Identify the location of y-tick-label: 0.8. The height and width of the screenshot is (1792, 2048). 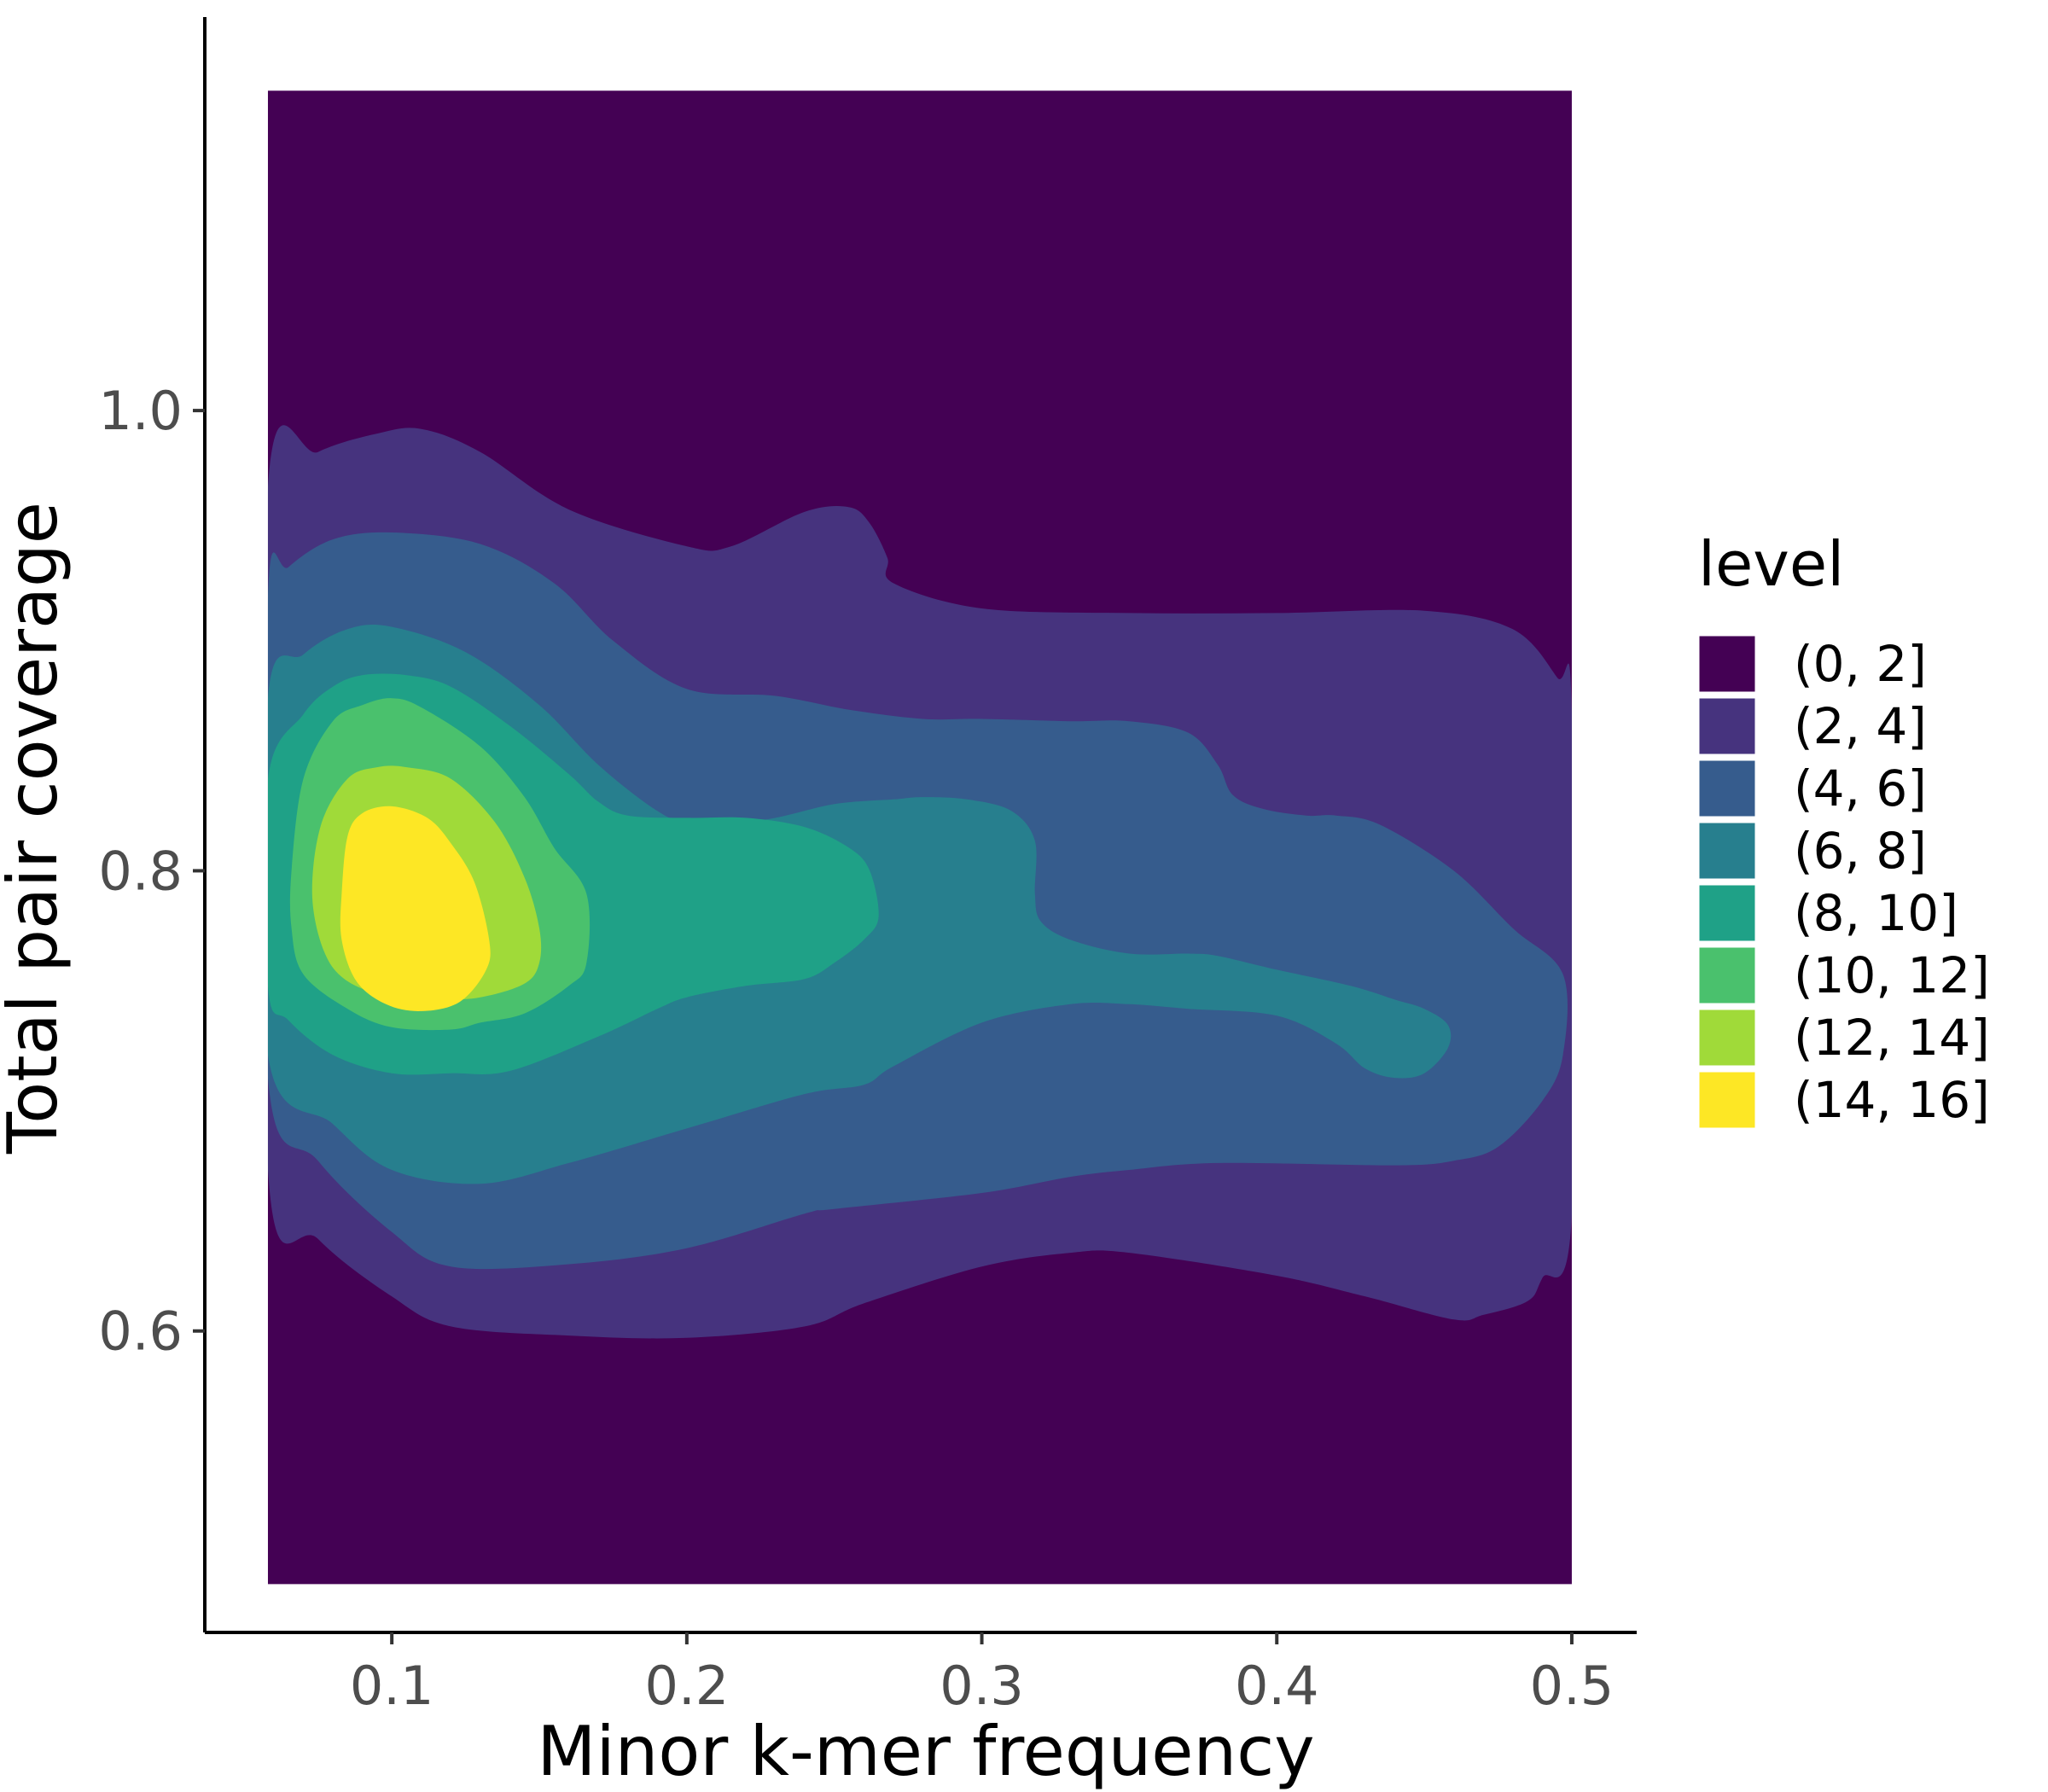
(140, 871).